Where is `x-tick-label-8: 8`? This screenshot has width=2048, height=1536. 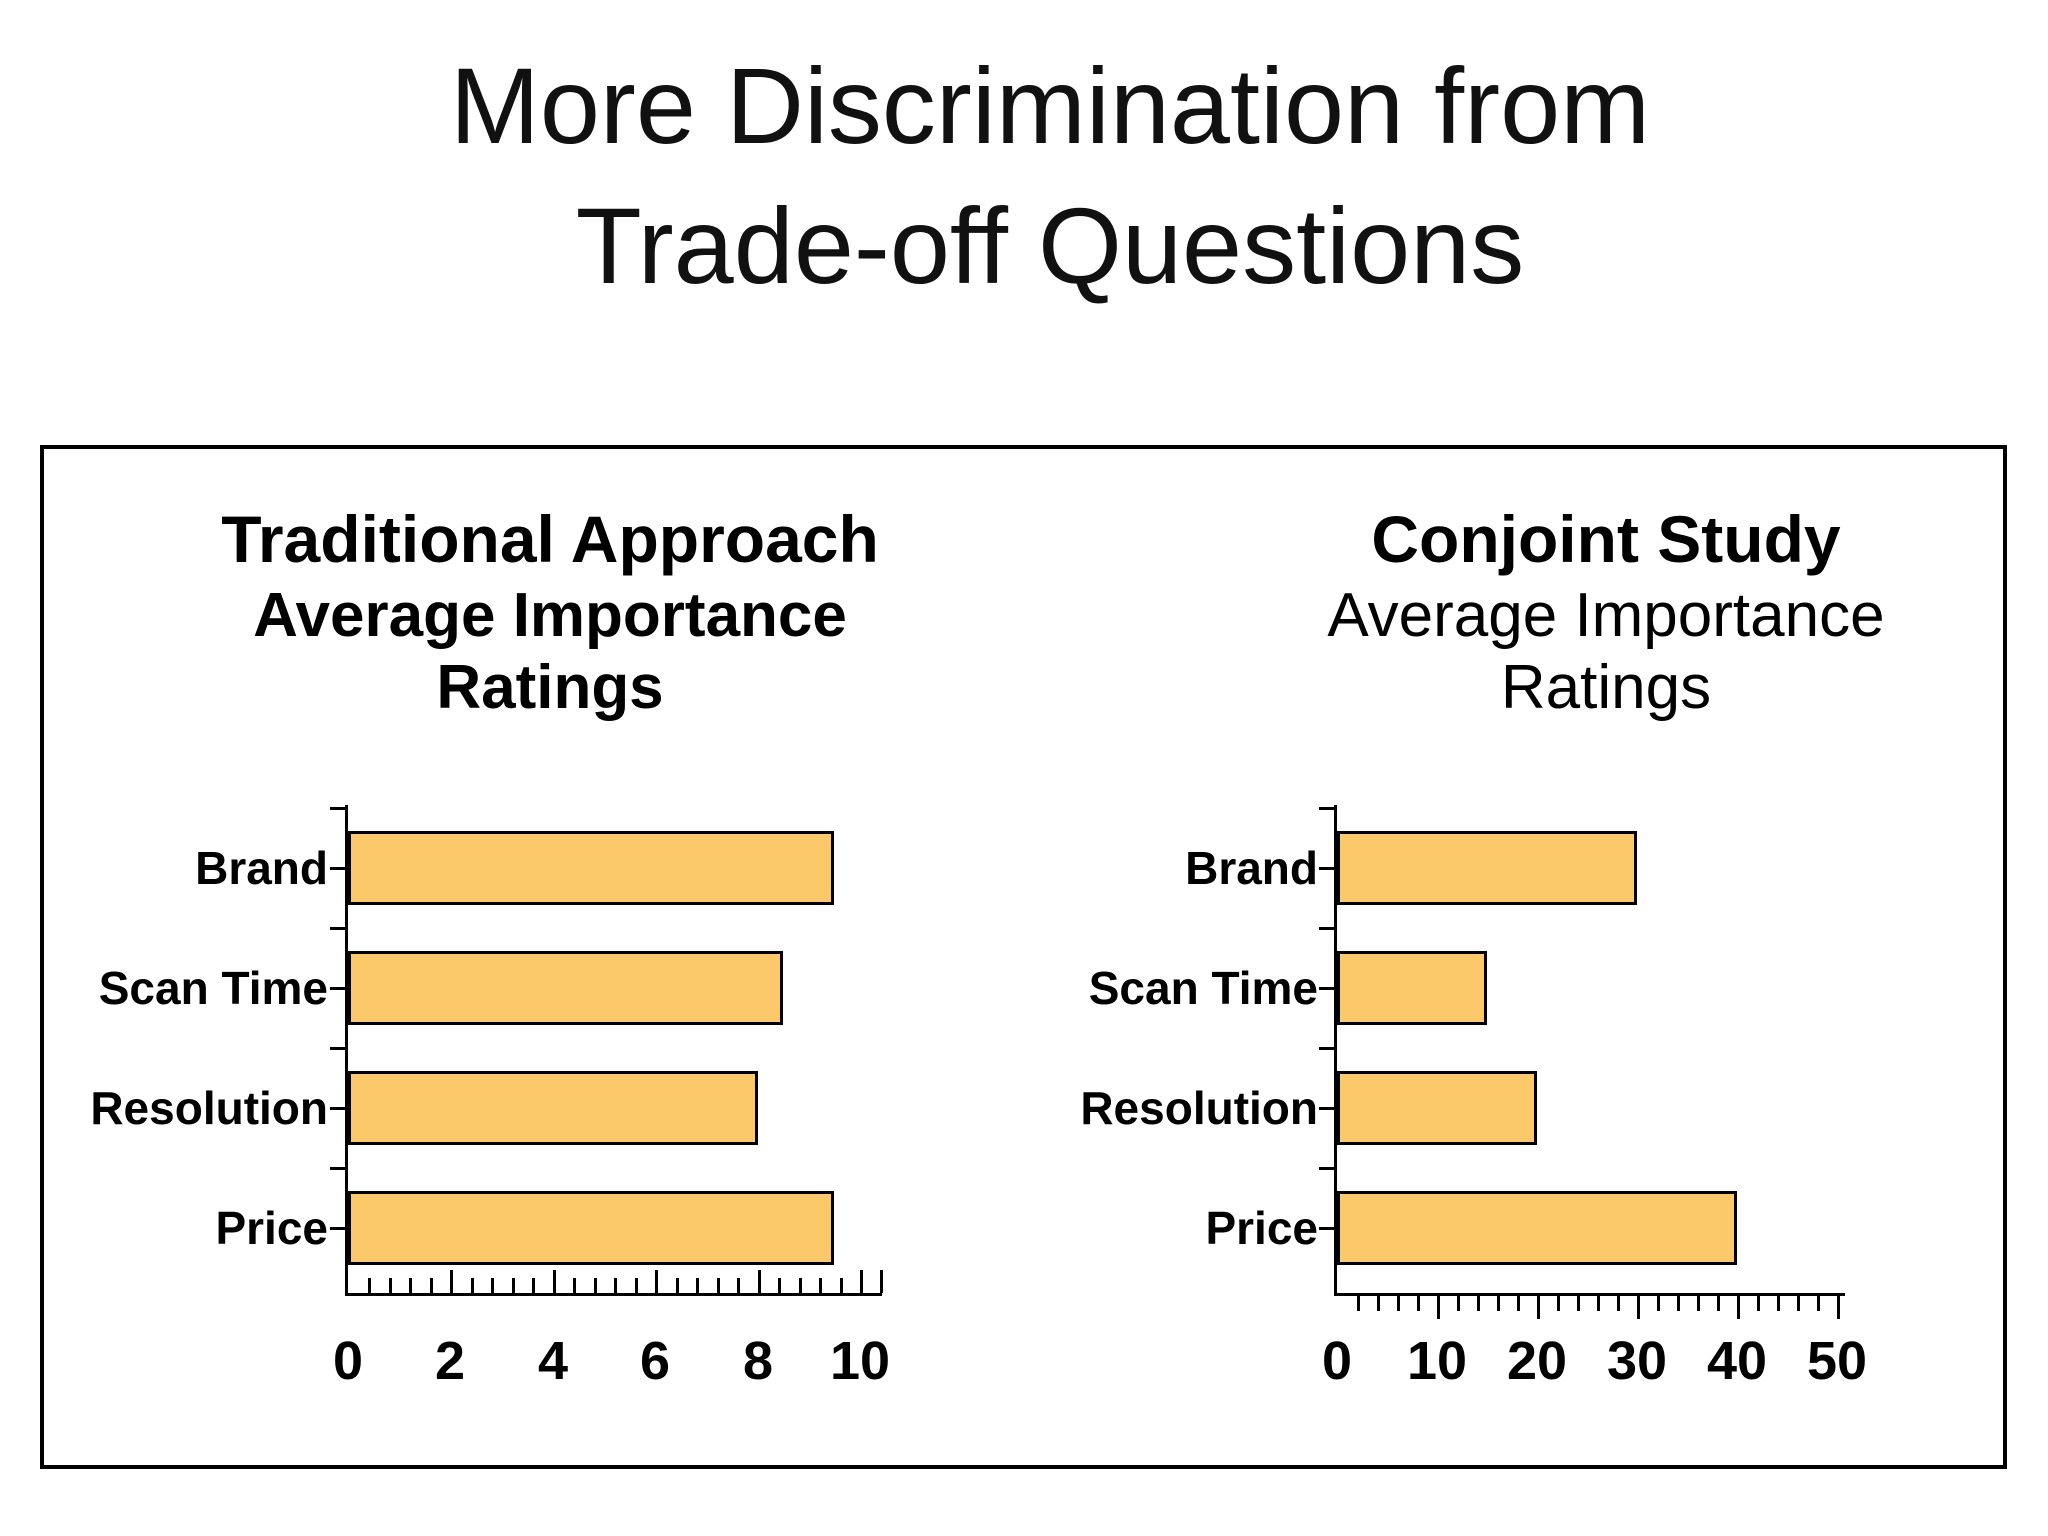 x-tick-label-8: 8 is located at coordinates (758, 1361).